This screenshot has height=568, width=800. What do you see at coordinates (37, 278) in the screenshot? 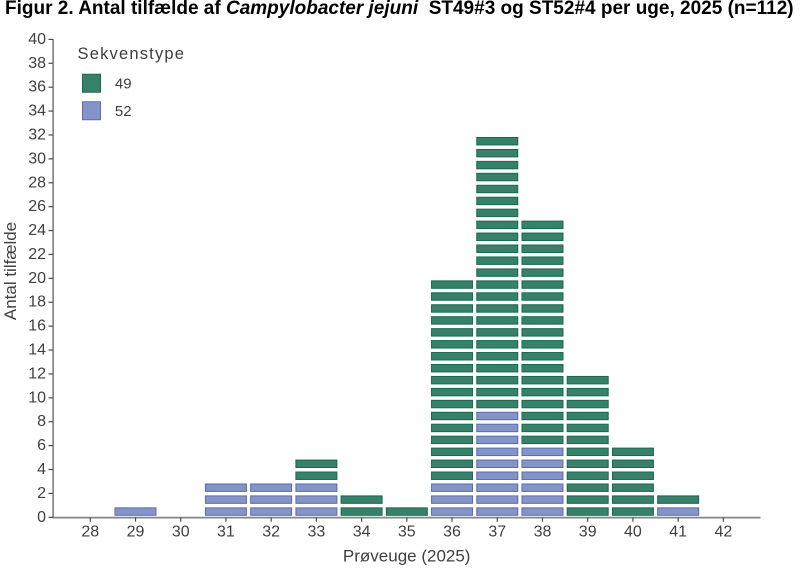
I see `svg-text: 20` at bounding box center [37, 278].